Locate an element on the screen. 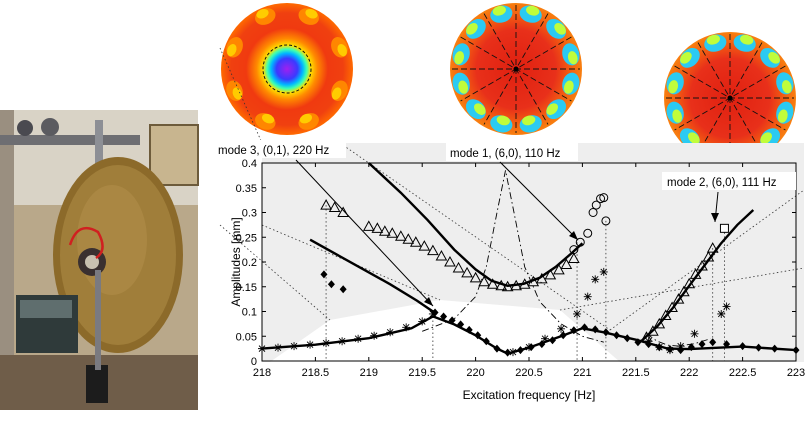 This screenshot has width=810, height=421. y-tick-label: 0.25 is located at coordinates (246, 238).